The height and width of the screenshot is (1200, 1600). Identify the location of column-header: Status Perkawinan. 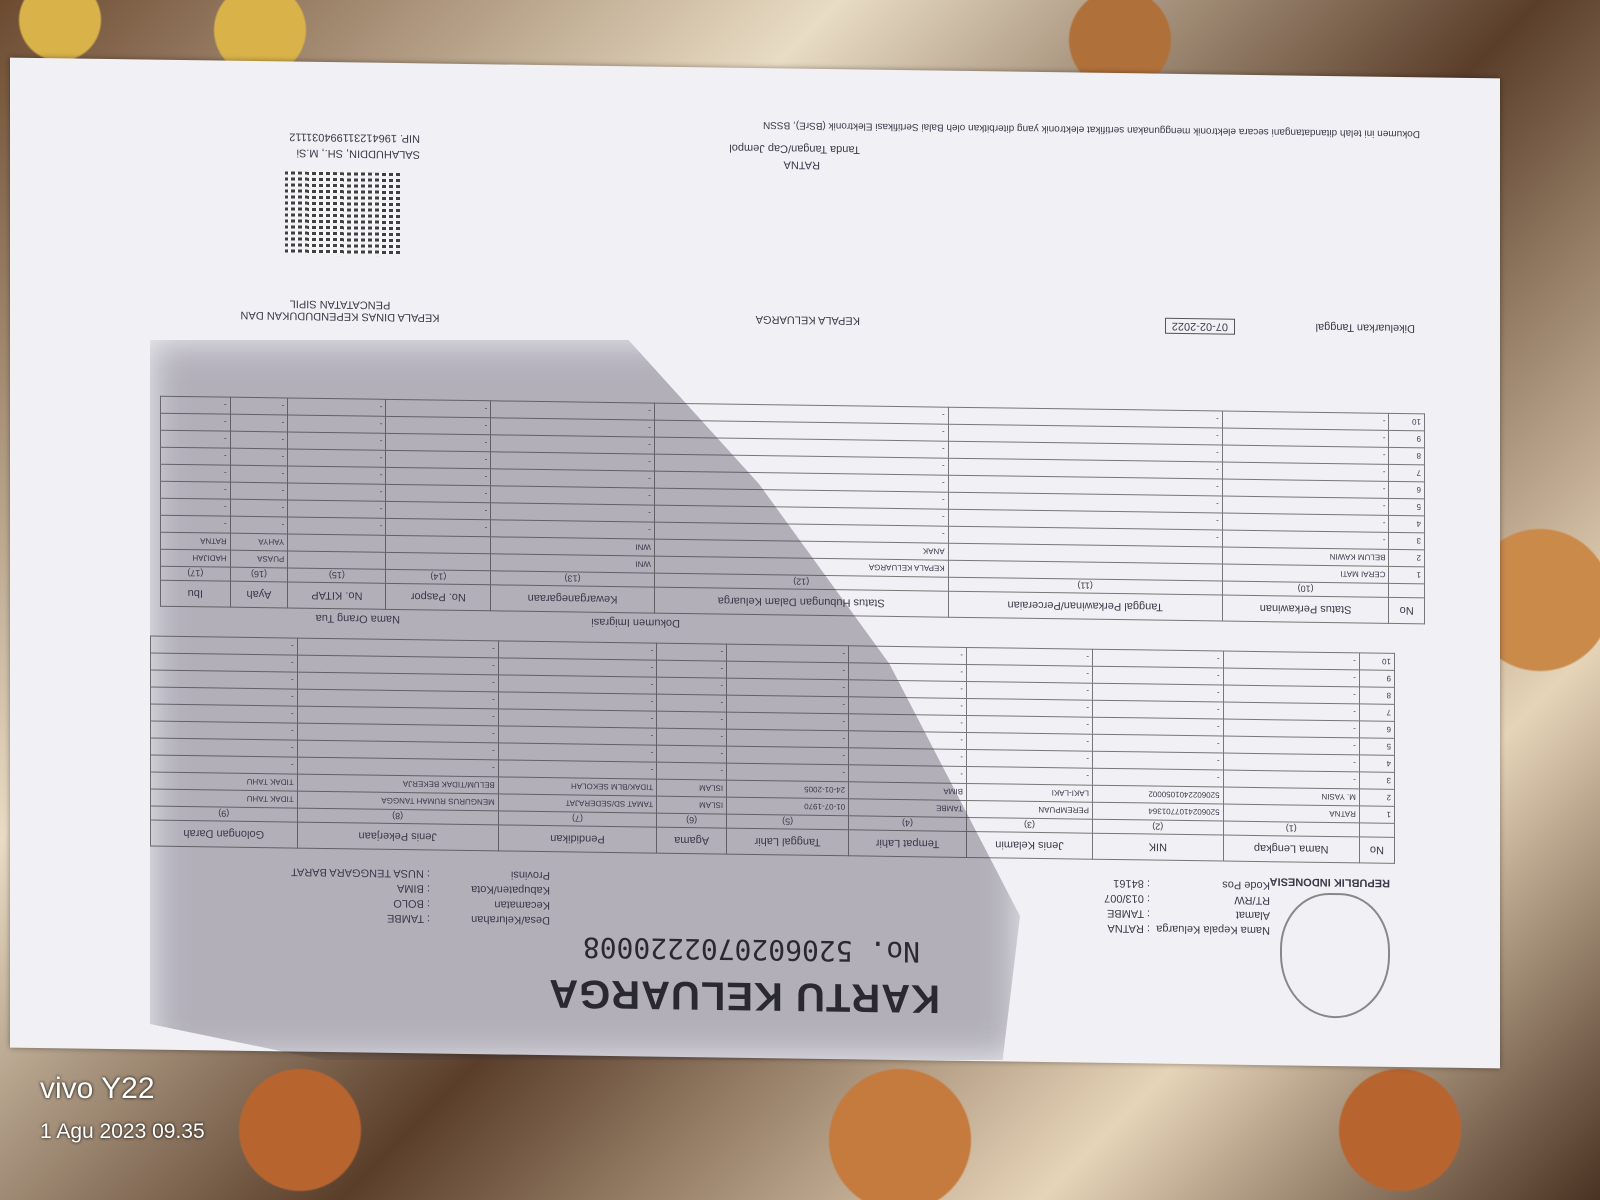
(1305, 609).